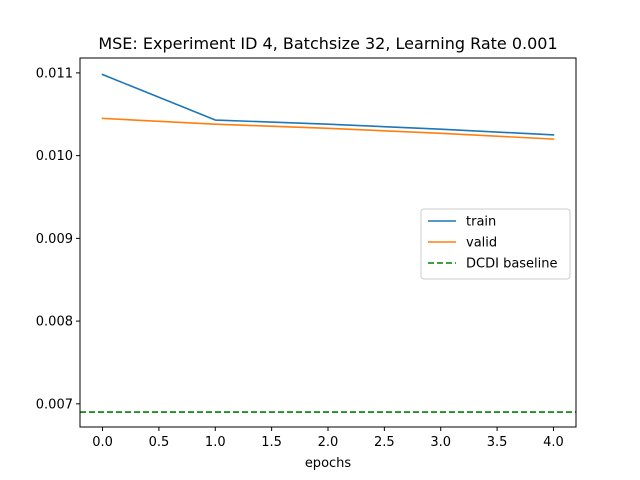 Image resolution: width=640 pixels, height=480 pixels. Describe the element at coordinates (553, 442) in the screenshot. I see `x-tick-label: 4.0` at that location.